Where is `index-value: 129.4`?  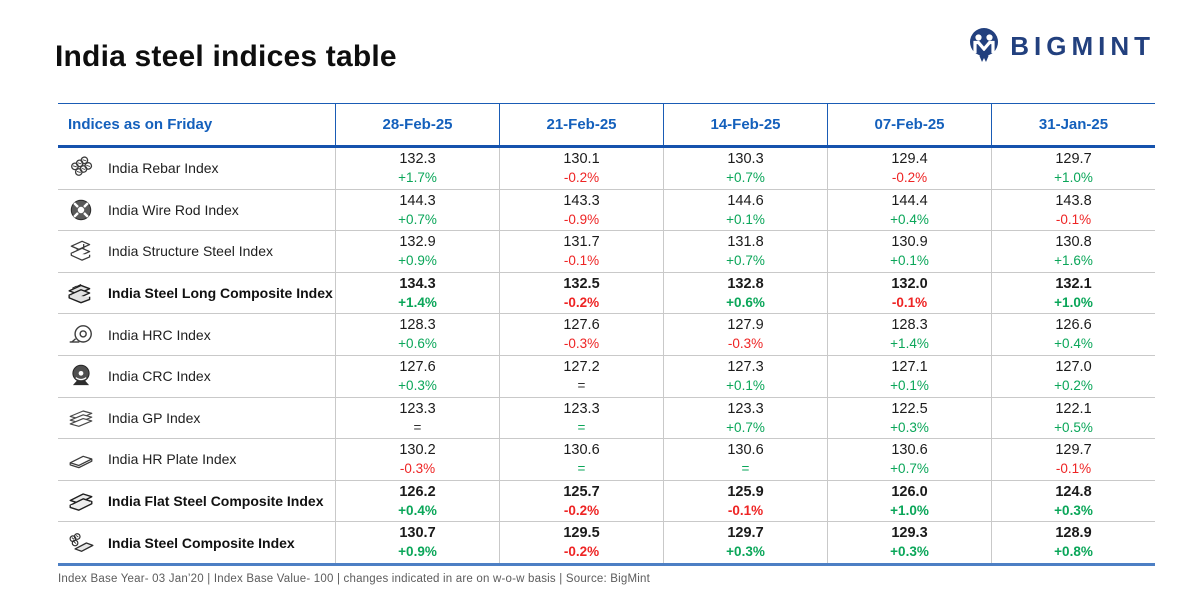
index-value: 129.4 is located at coordinates (909, 159).